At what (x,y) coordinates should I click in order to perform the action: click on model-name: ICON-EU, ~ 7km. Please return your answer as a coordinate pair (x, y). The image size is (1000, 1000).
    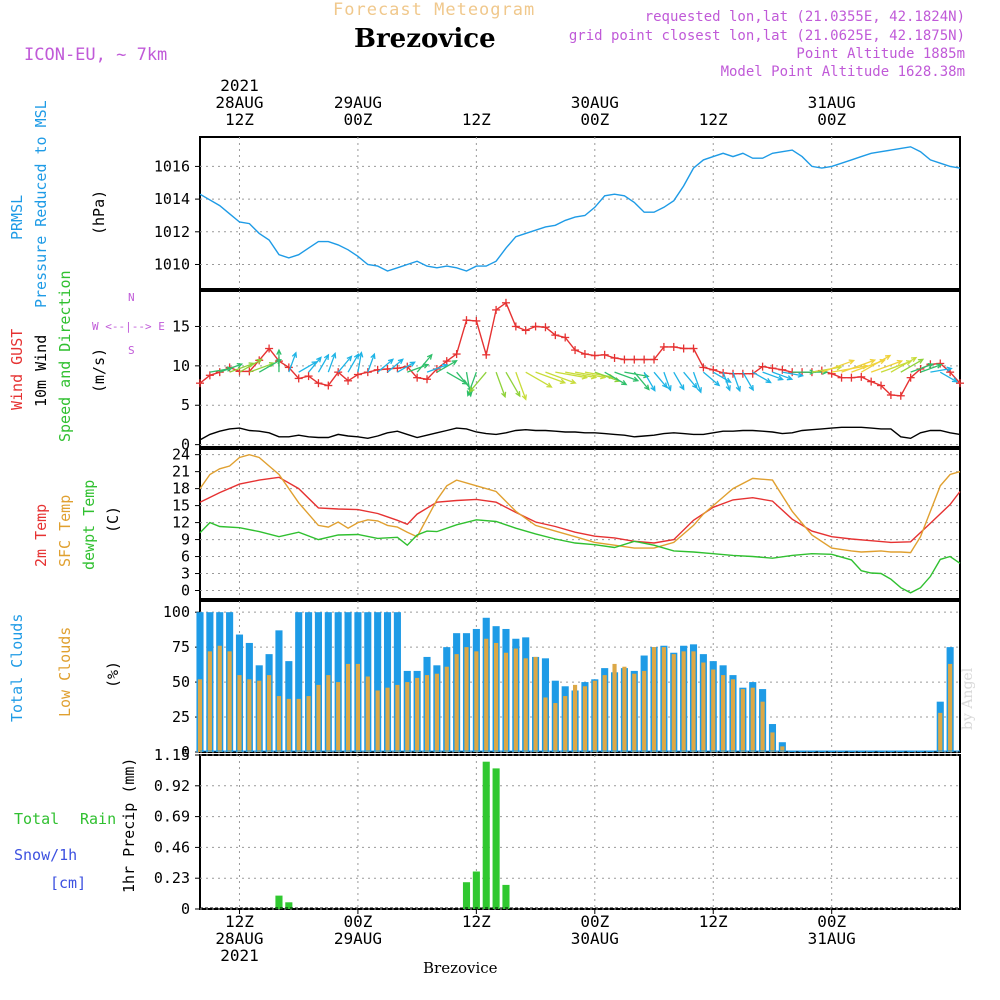
    Looking at the image, I should click on (96, 55).